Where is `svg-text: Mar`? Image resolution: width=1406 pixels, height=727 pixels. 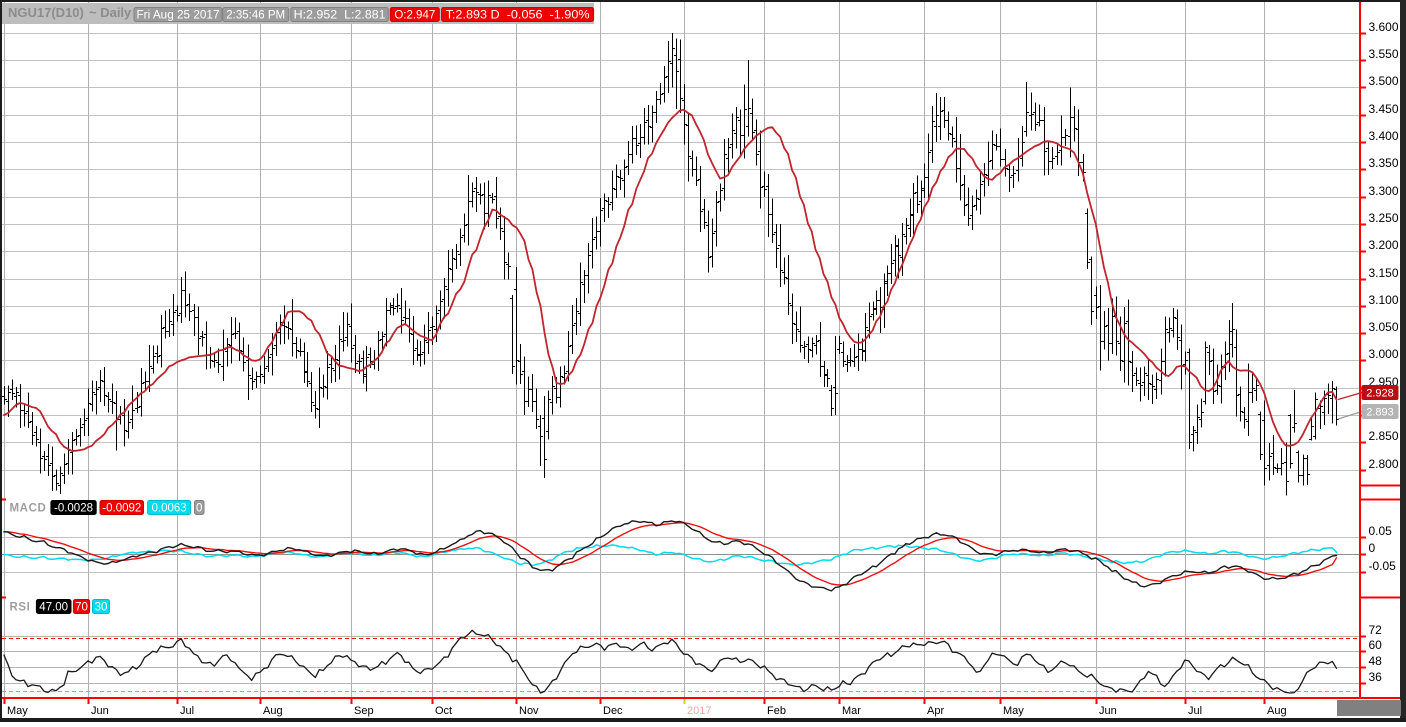
svg-text: Mar is located at coordinates (851, 711).